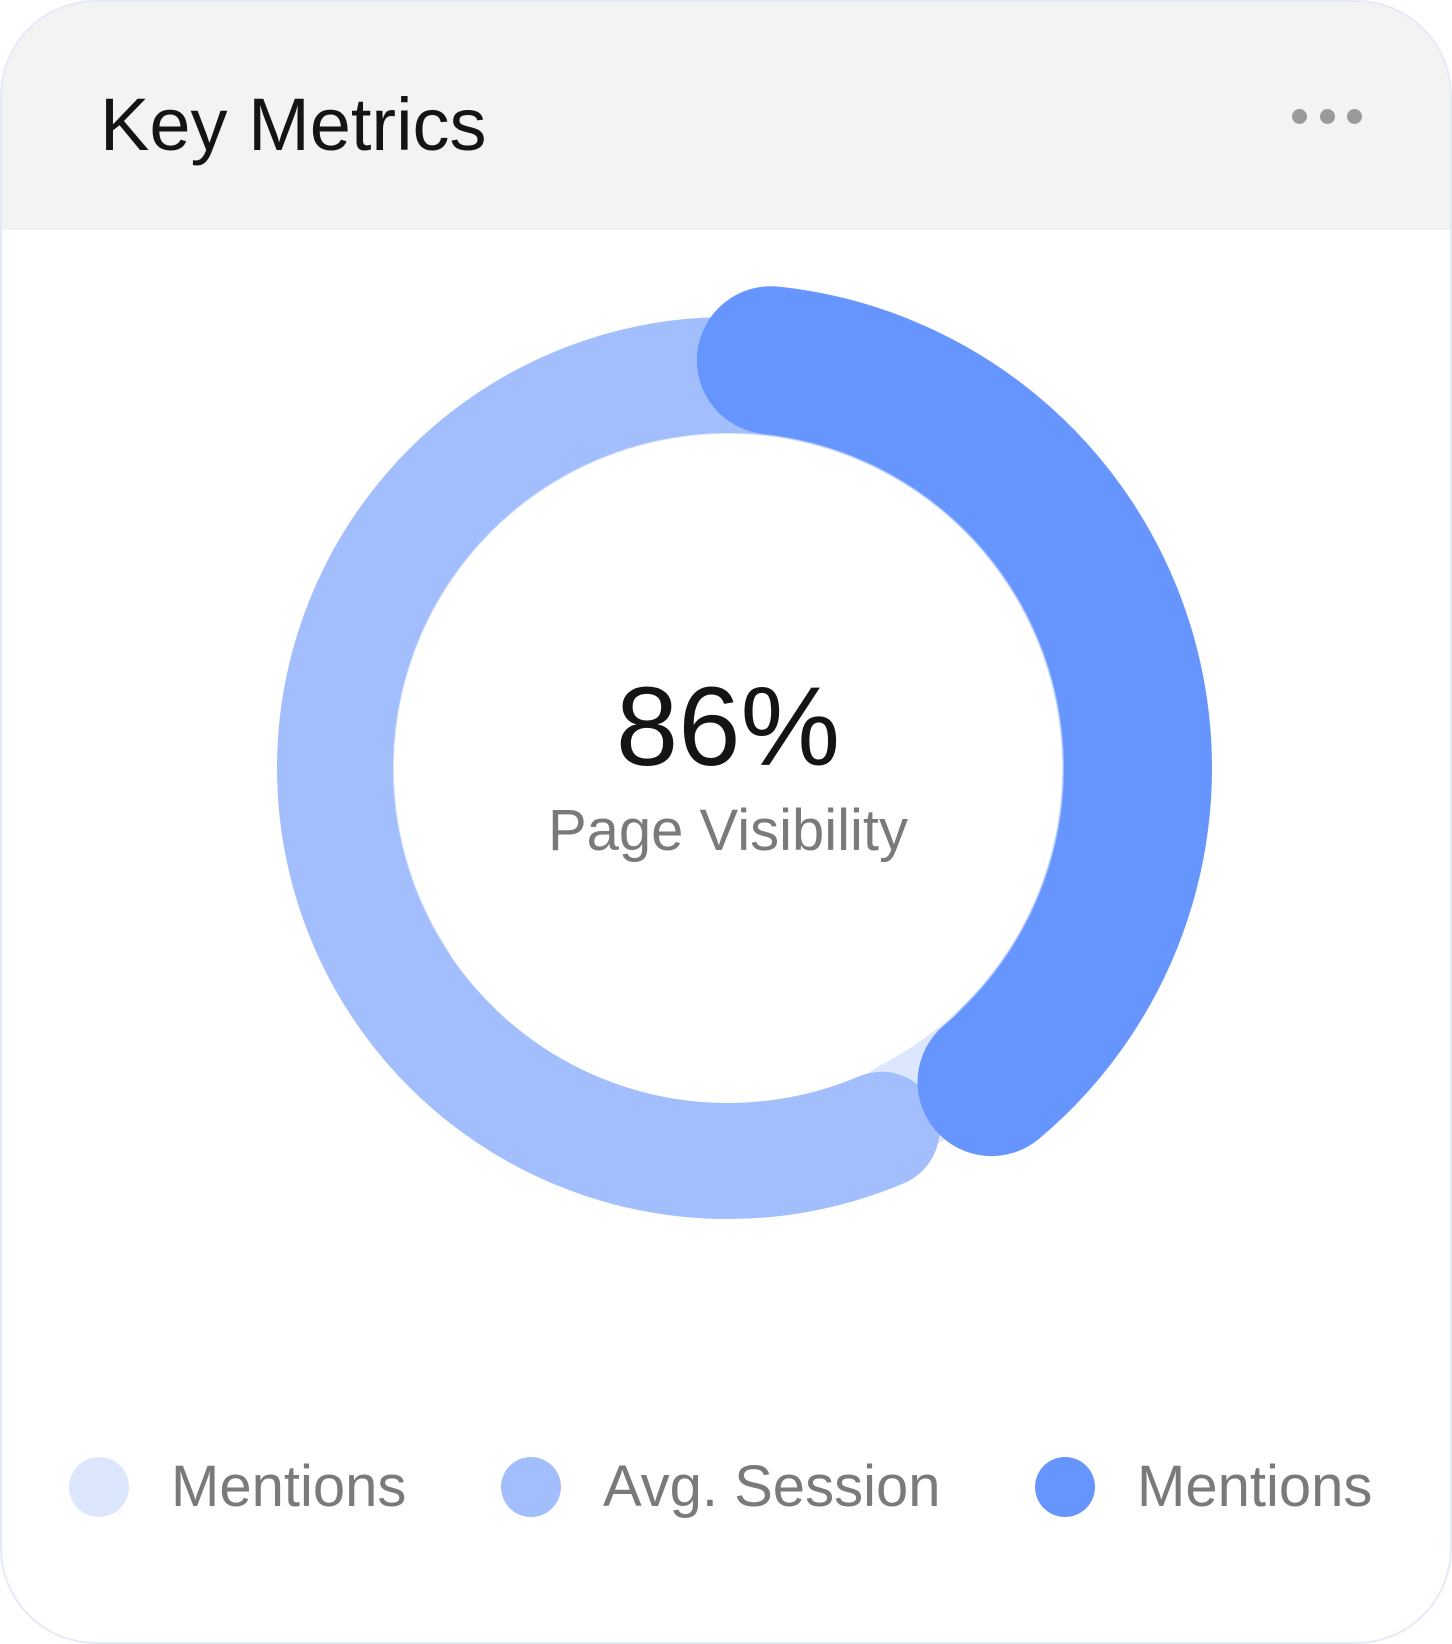 The image size is (1452, 1644). What do you see at coordinates (726, 116) in the screenshot?
I see `card-header: Key Metrics` at bounding box center [726, 116].